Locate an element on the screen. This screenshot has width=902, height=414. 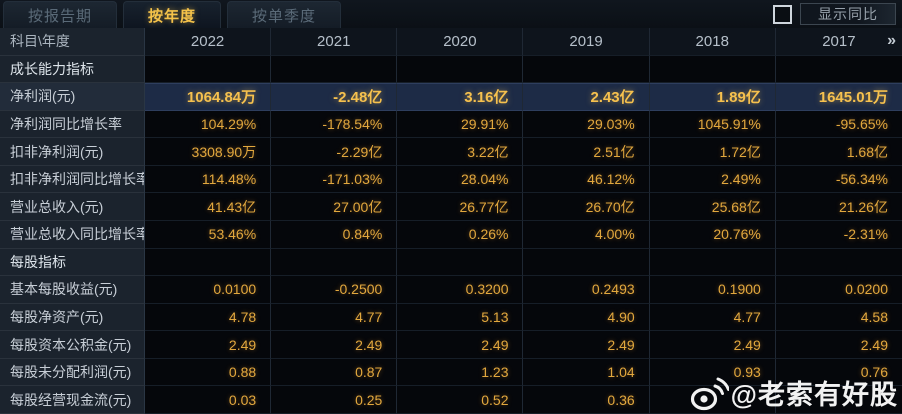
value-cell: 114.48% is located at coordinates (208, 179).